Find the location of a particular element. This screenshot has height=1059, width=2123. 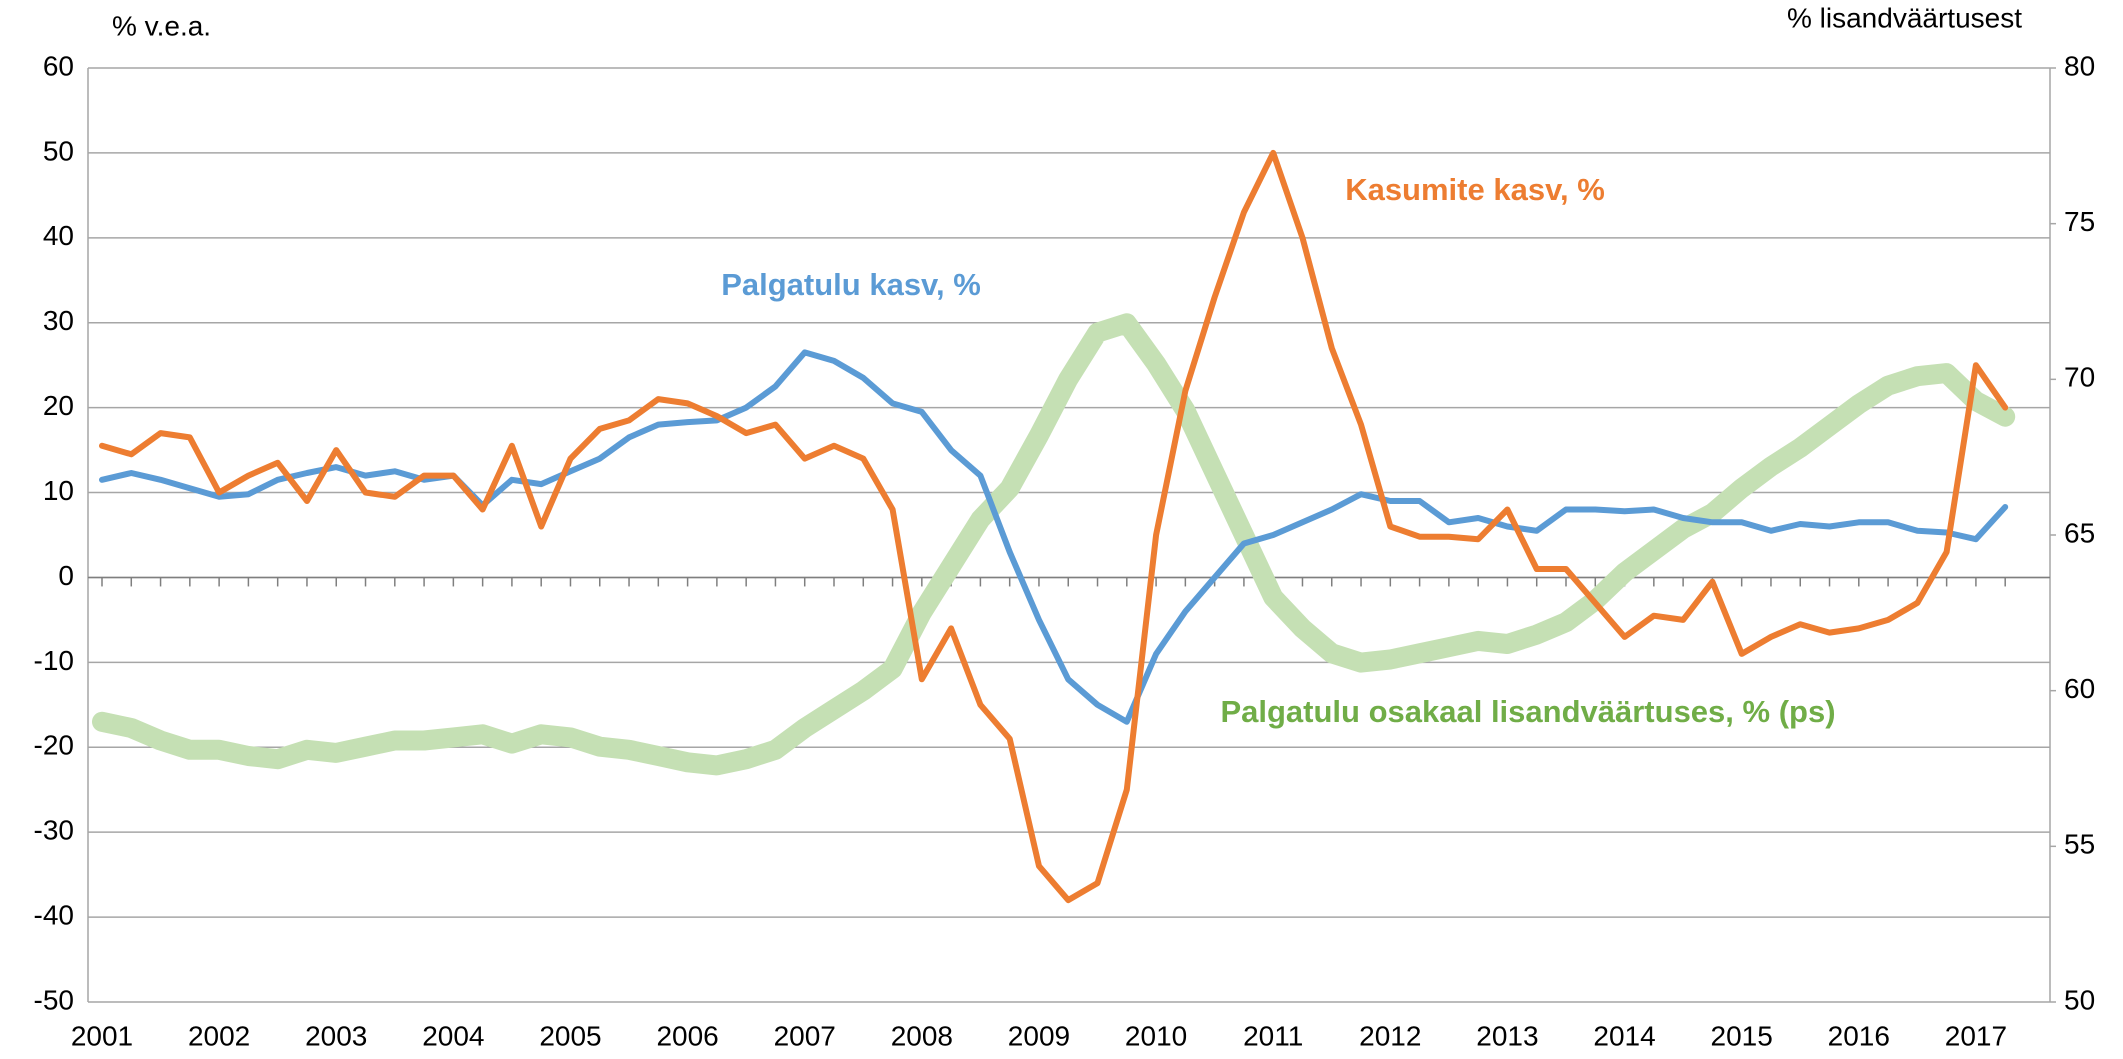

y-tick-label: 50 is located at coordinates (58, 150).